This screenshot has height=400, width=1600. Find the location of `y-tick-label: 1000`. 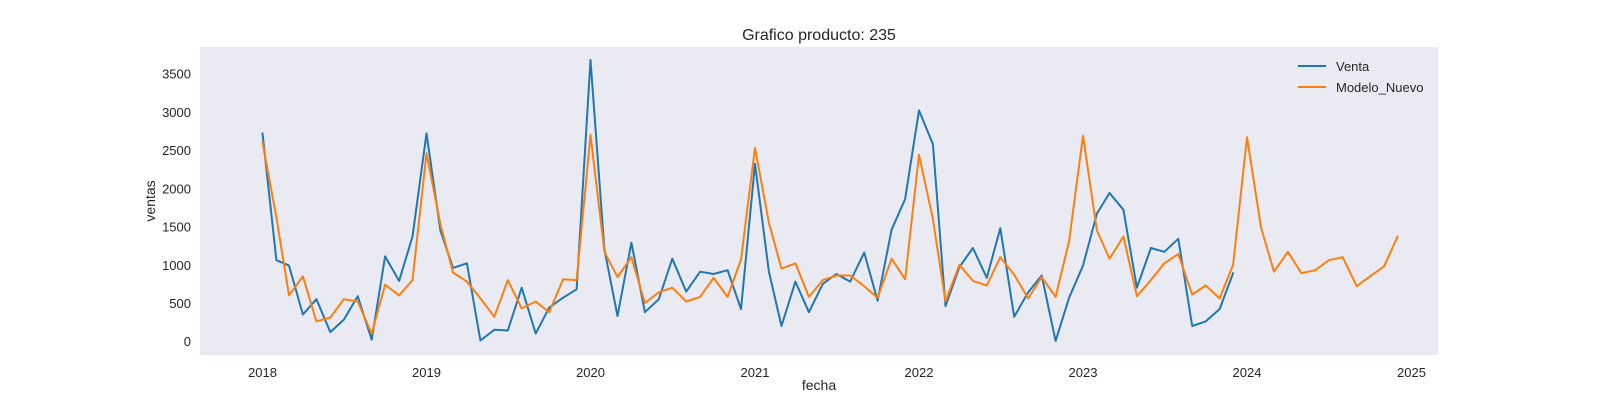

y-tick-label: 1000 is located at coordinates (176, 265).